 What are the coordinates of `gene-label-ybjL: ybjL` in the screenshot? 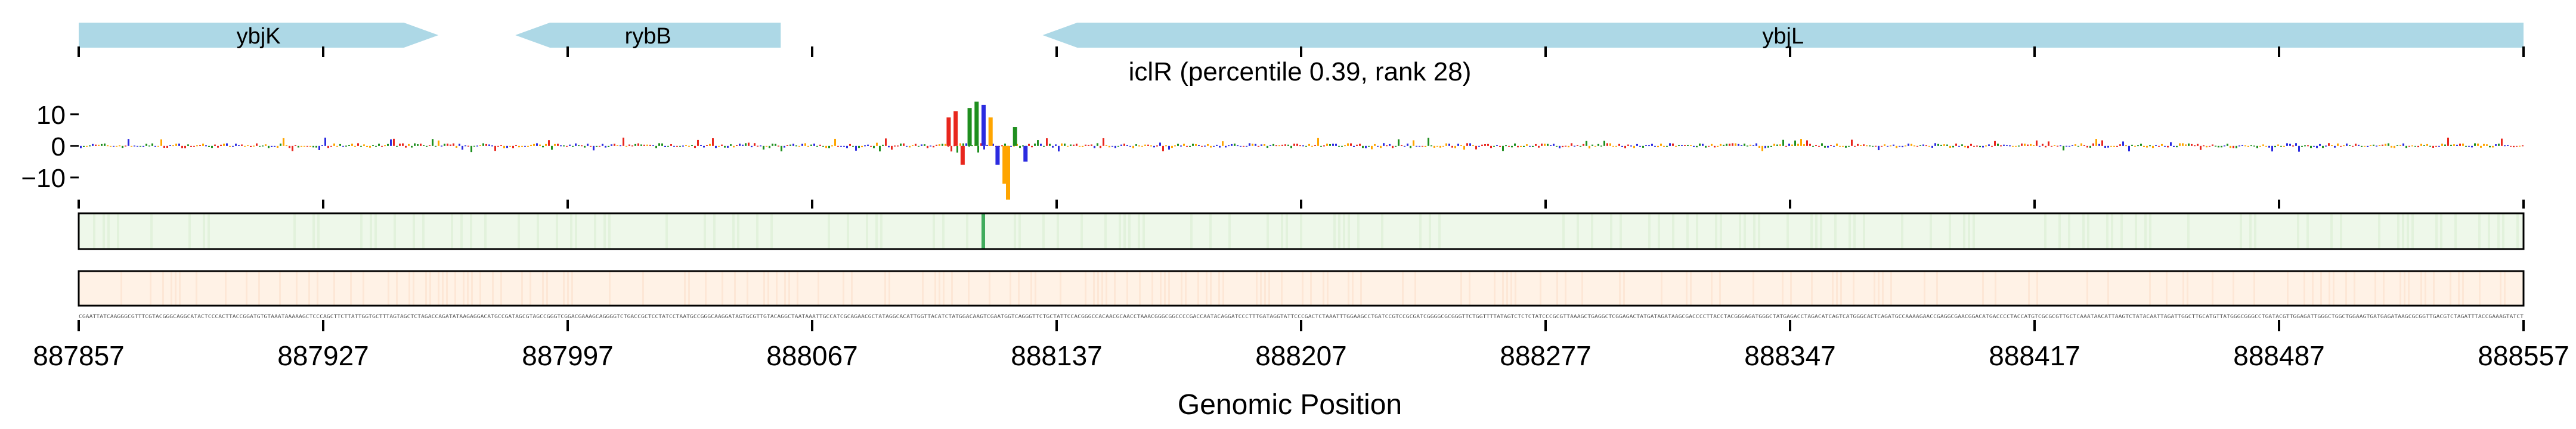 It's located at (1783, 36).